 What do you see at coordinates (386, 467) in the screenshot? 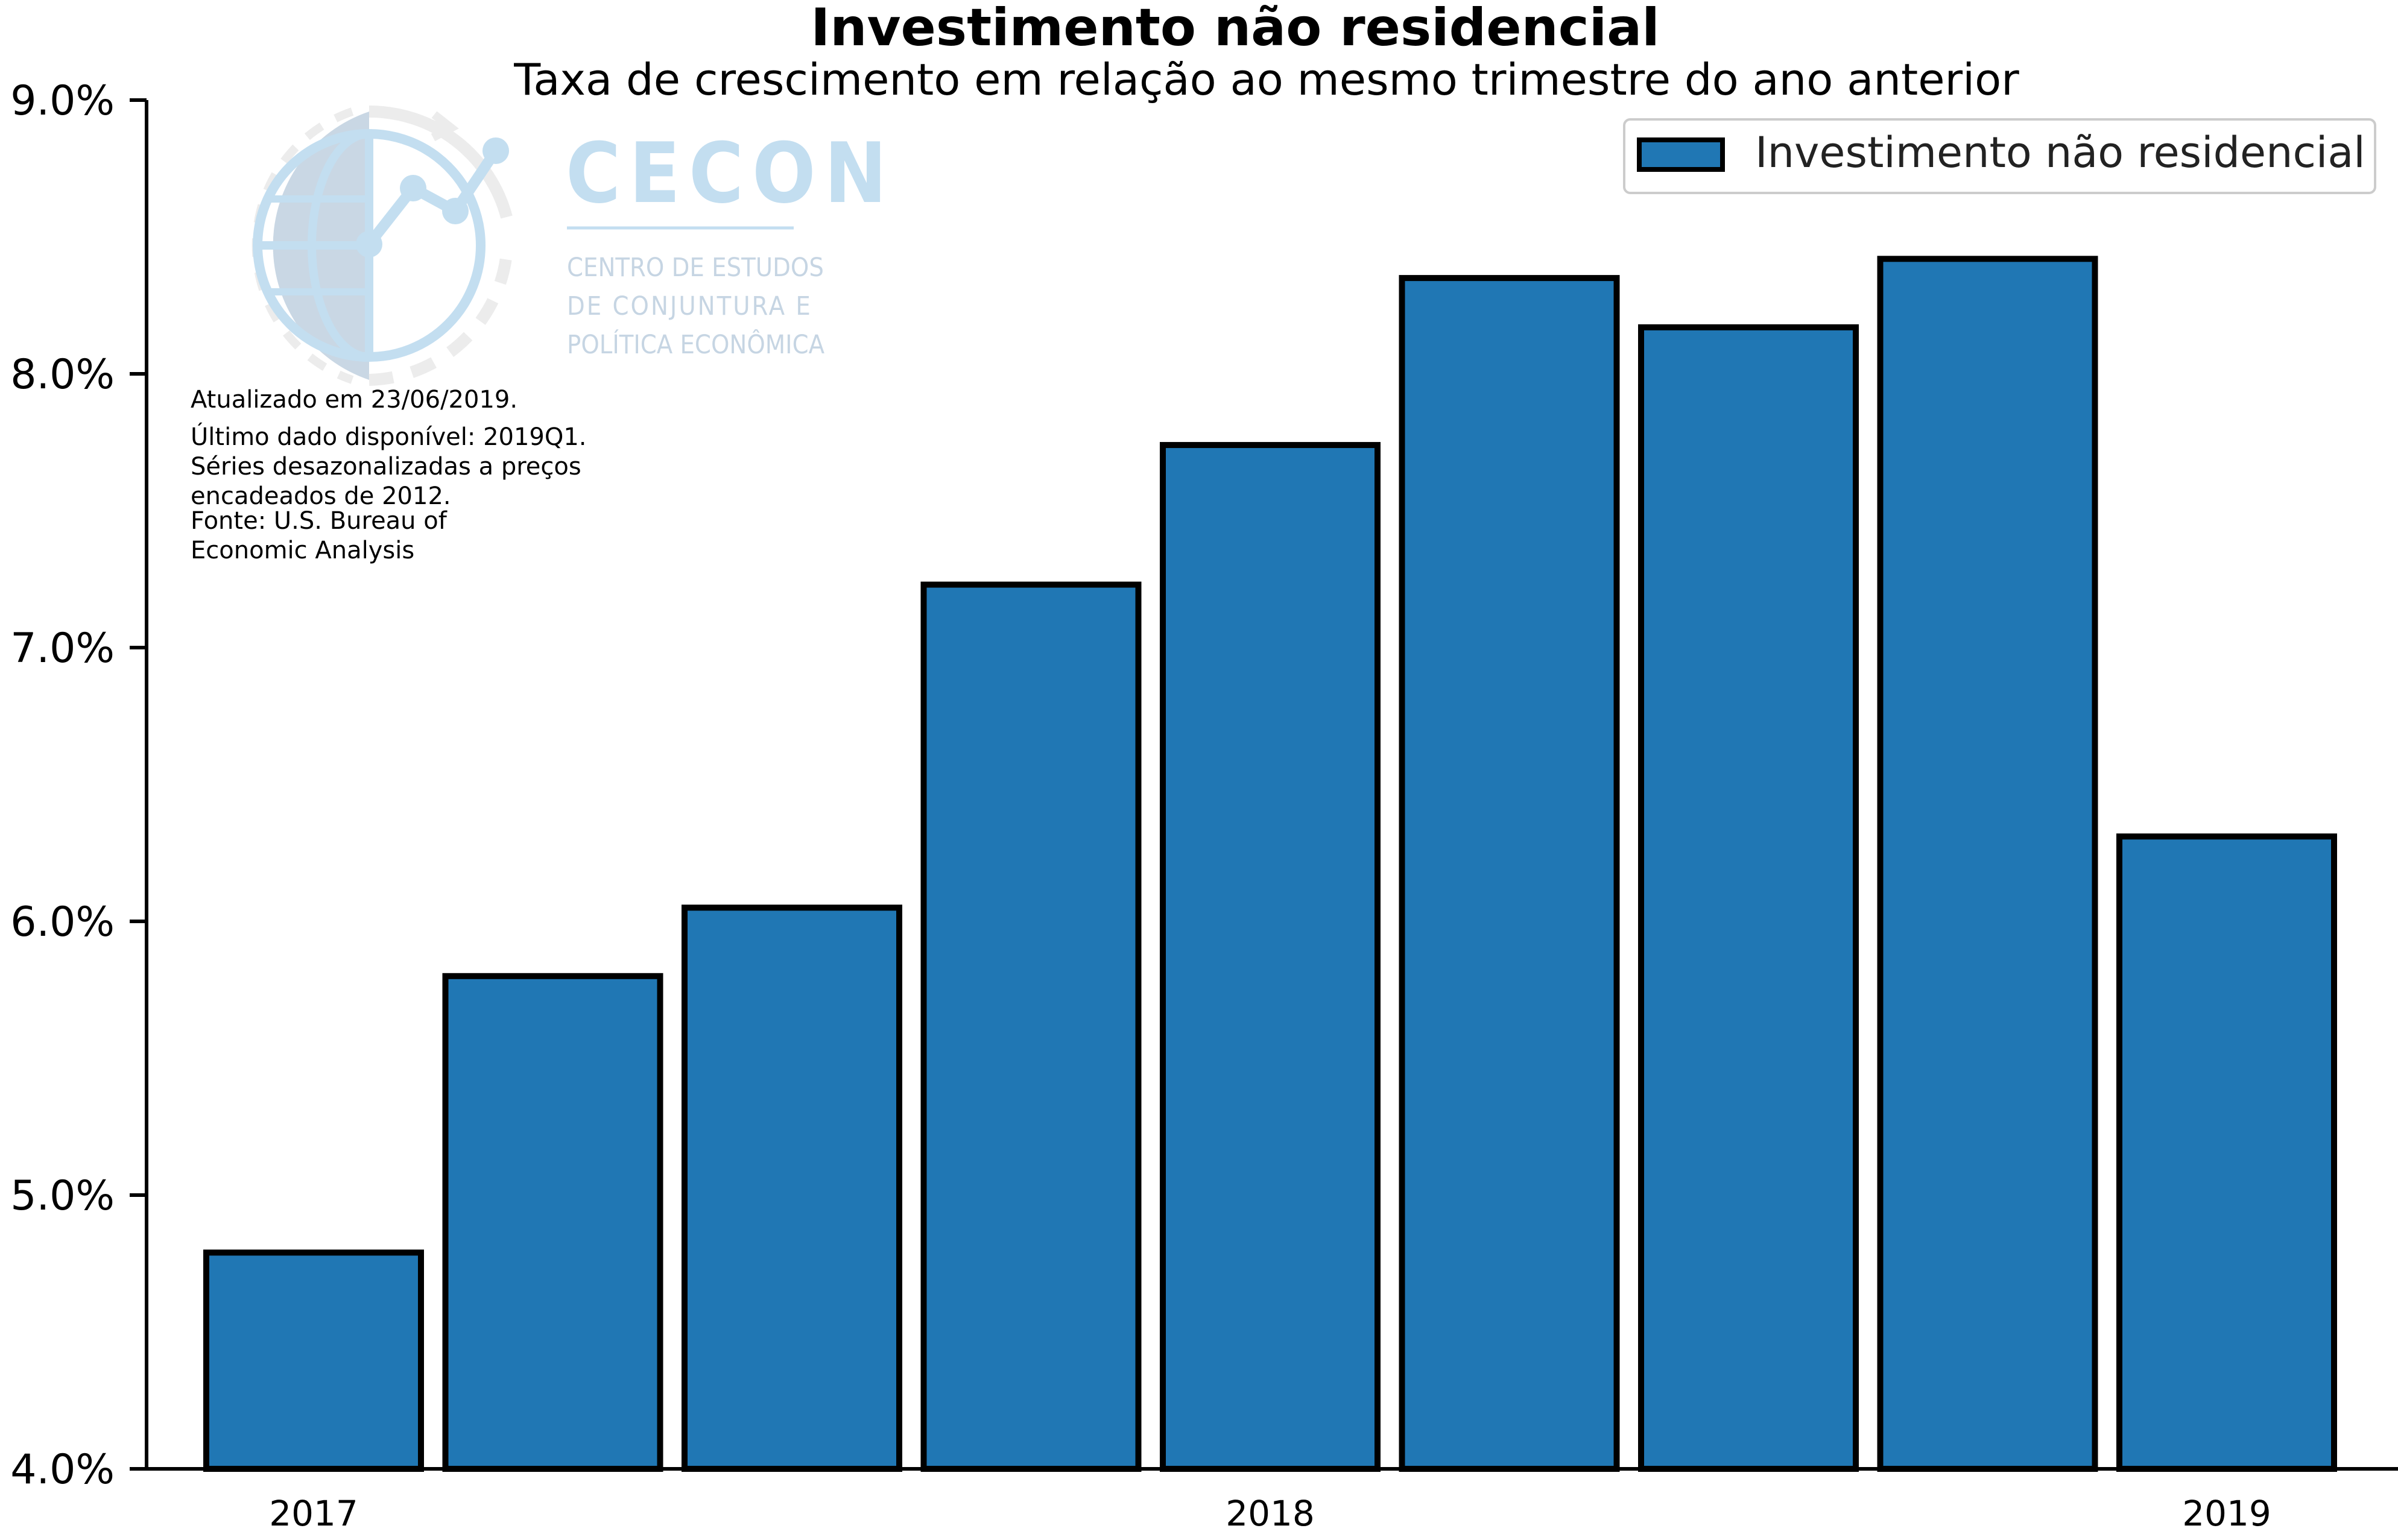
I see `note-line-3: Séries desazonalizadas a preços` at bounding box center [386, 467].